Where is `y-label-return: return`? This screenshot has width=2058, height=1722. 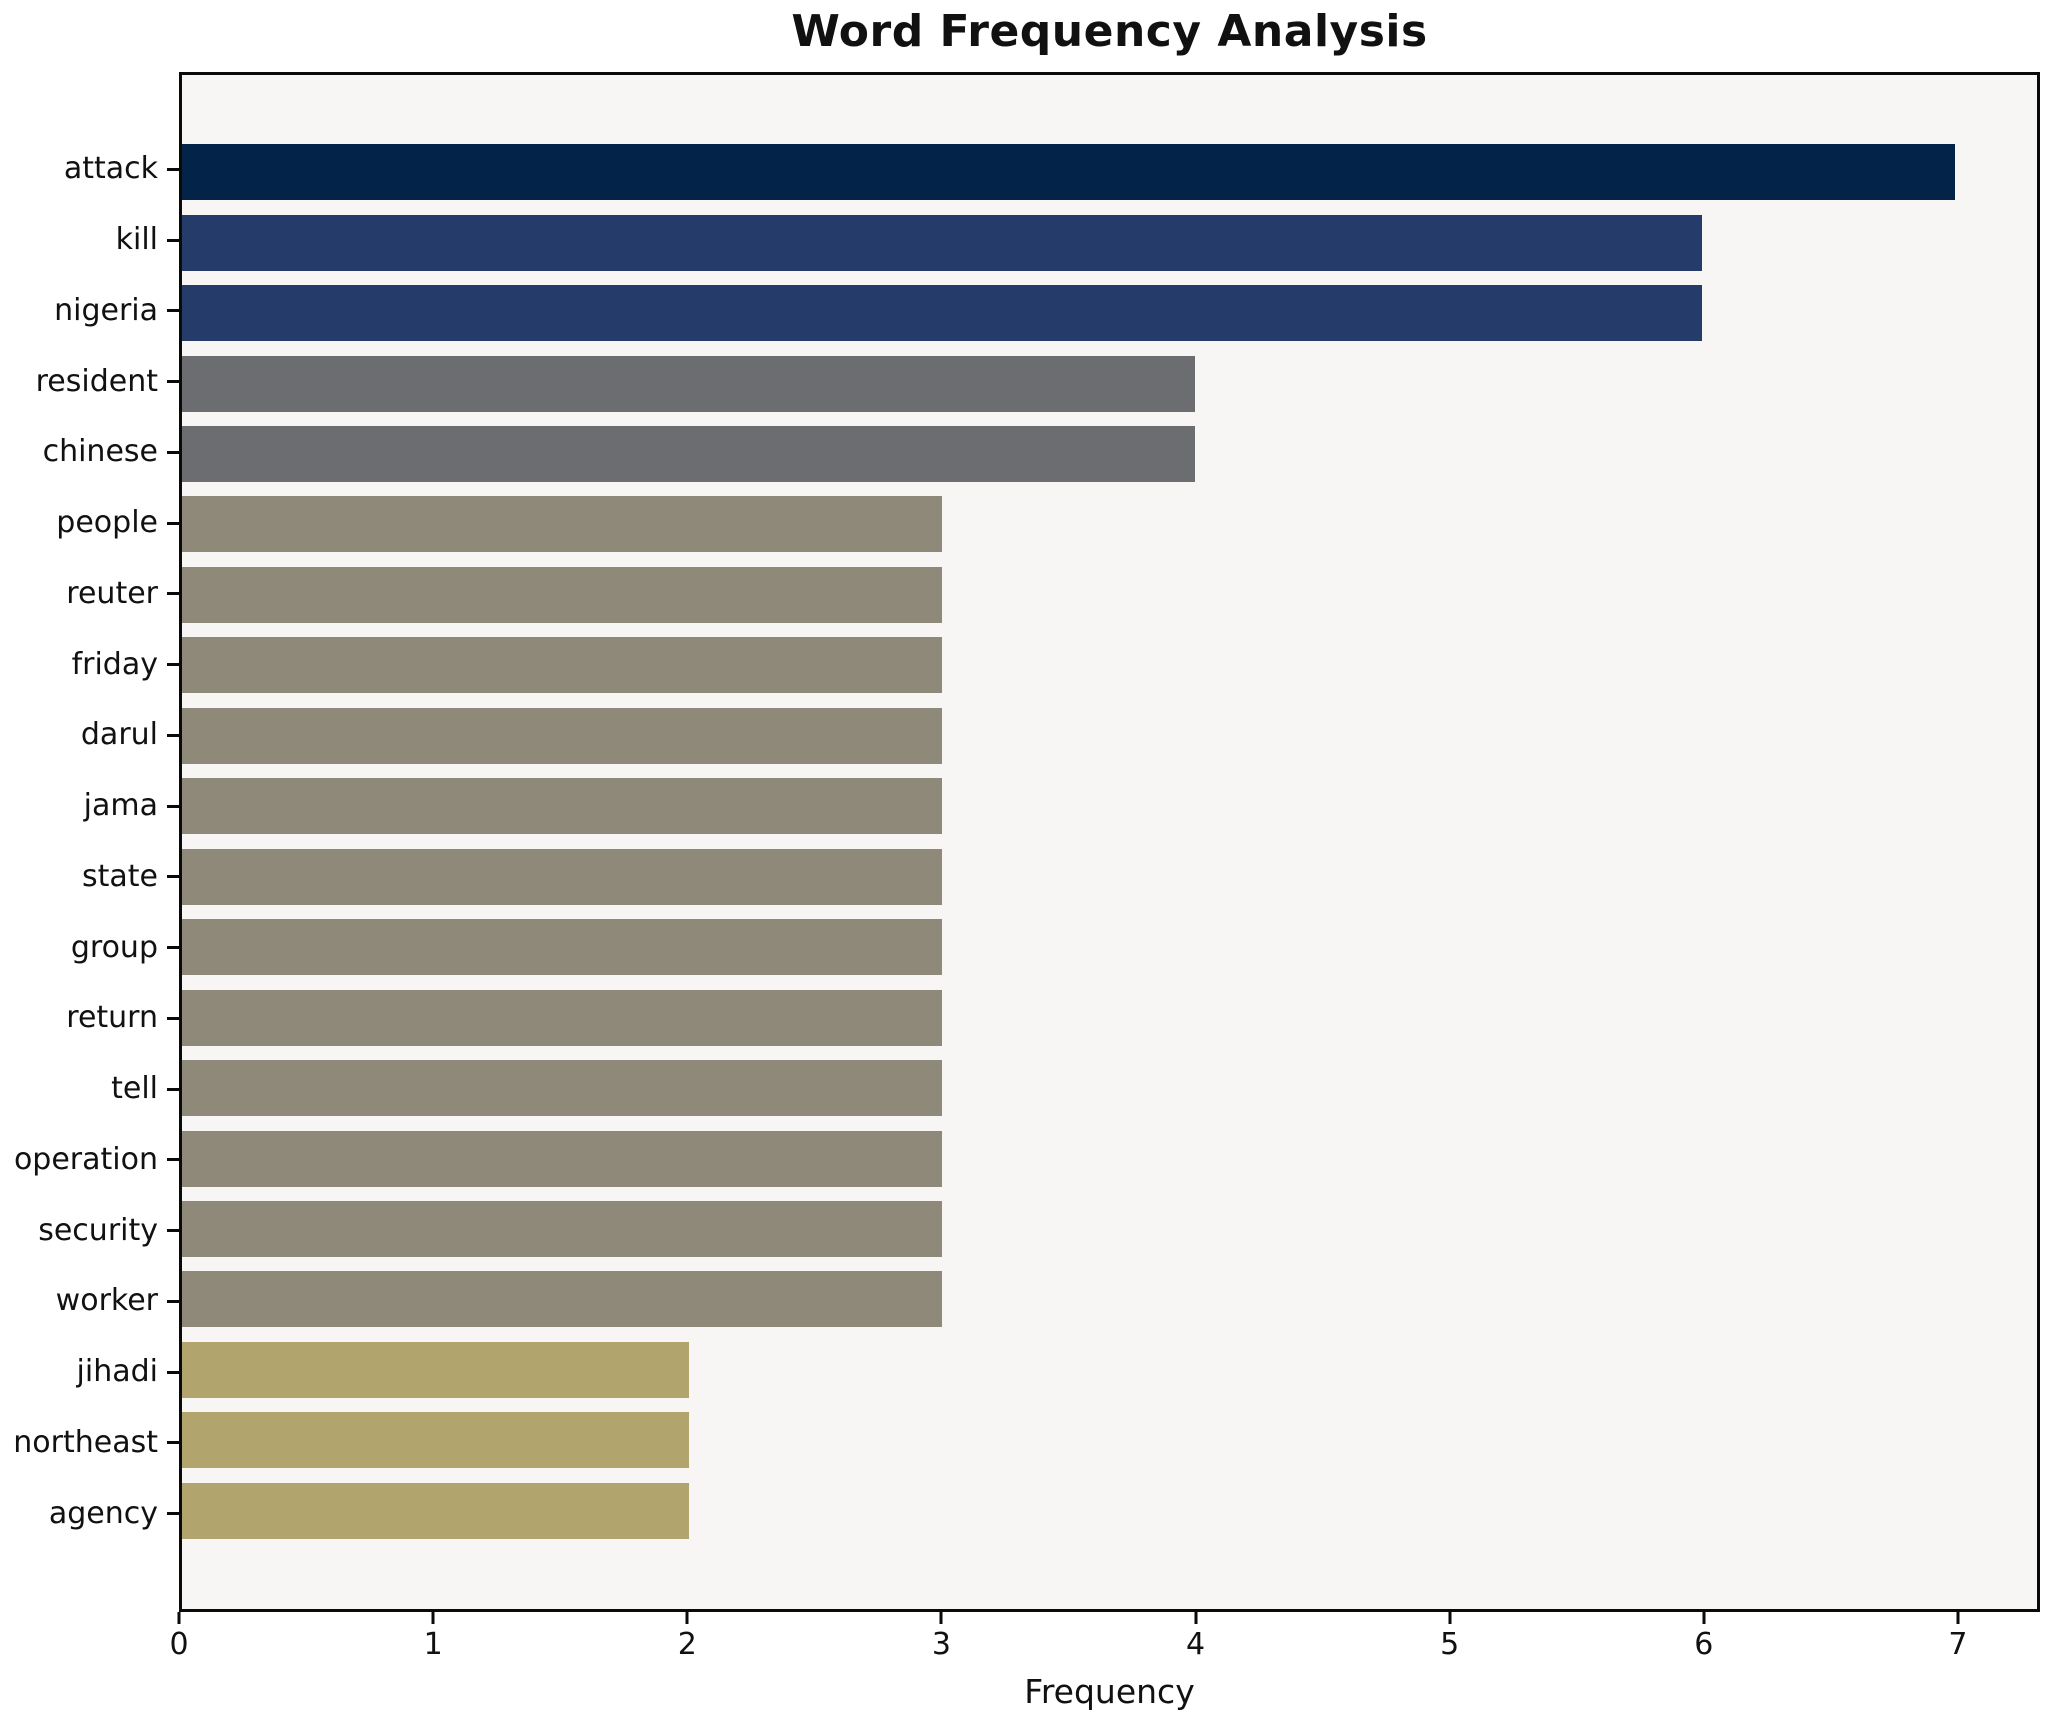 y-label-return: return is located at coordinates (112, 1018).